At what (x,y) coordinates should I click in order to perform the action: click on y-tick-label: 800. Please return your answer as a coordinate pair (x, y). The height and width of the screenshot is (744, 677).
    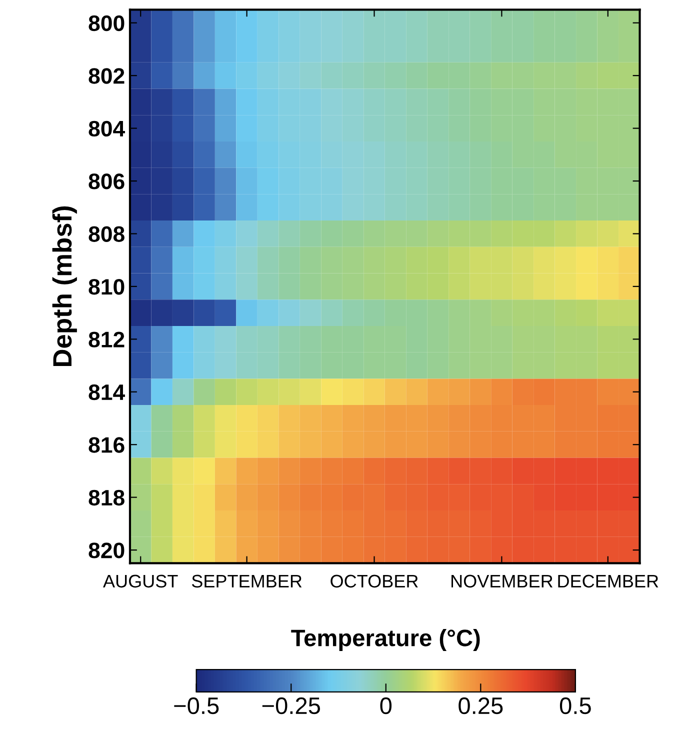
    Looking at the image, I should click on (106, 23).